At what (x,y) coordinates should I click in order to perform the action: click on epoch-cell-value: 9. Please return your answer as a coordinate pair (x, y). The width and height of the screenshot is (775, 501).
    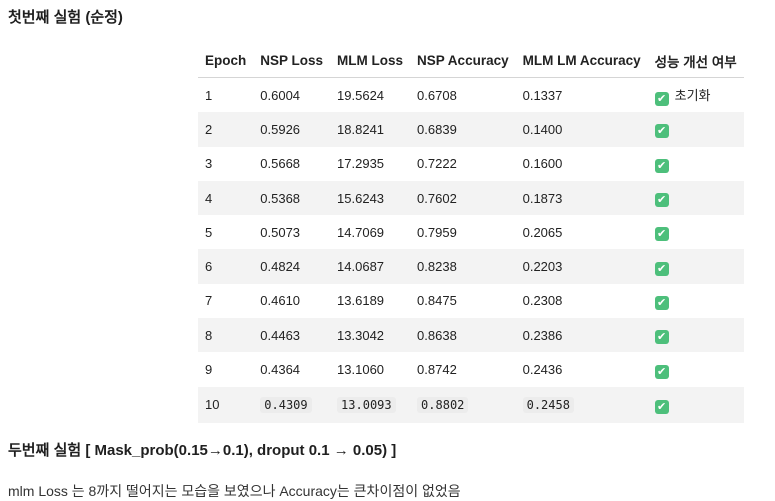
    Looking at the image, I should click on (209, 370).